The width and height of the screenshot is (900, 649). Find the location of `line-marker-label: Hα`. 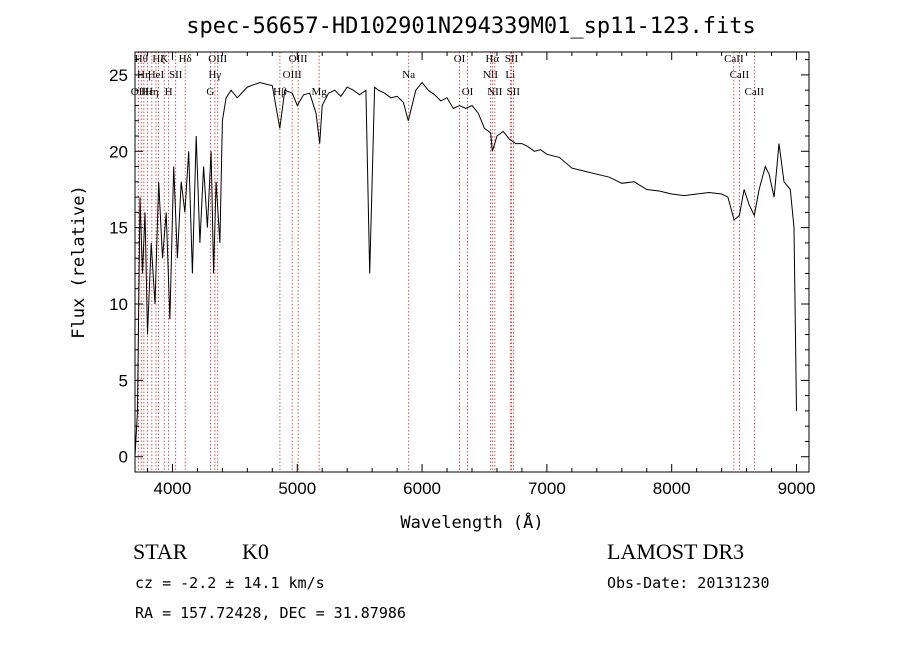

line-marker-label: Hα is located at coordinates (492, 59).